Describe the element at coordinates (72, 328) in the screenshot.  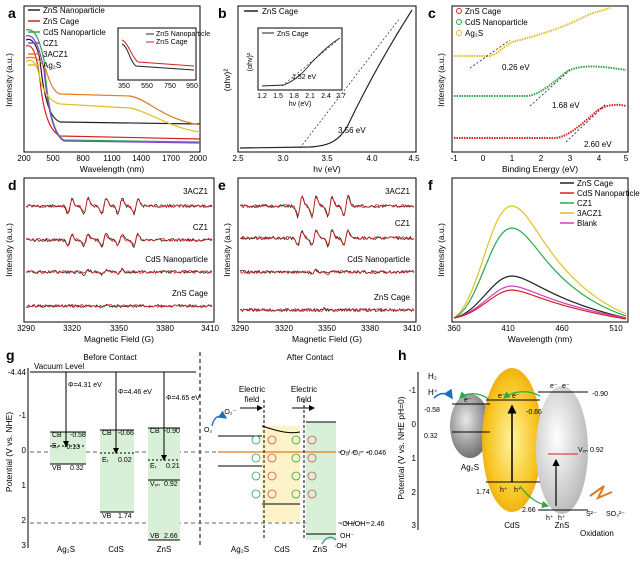
I see `panel-d-xtick: 3320` at that location.